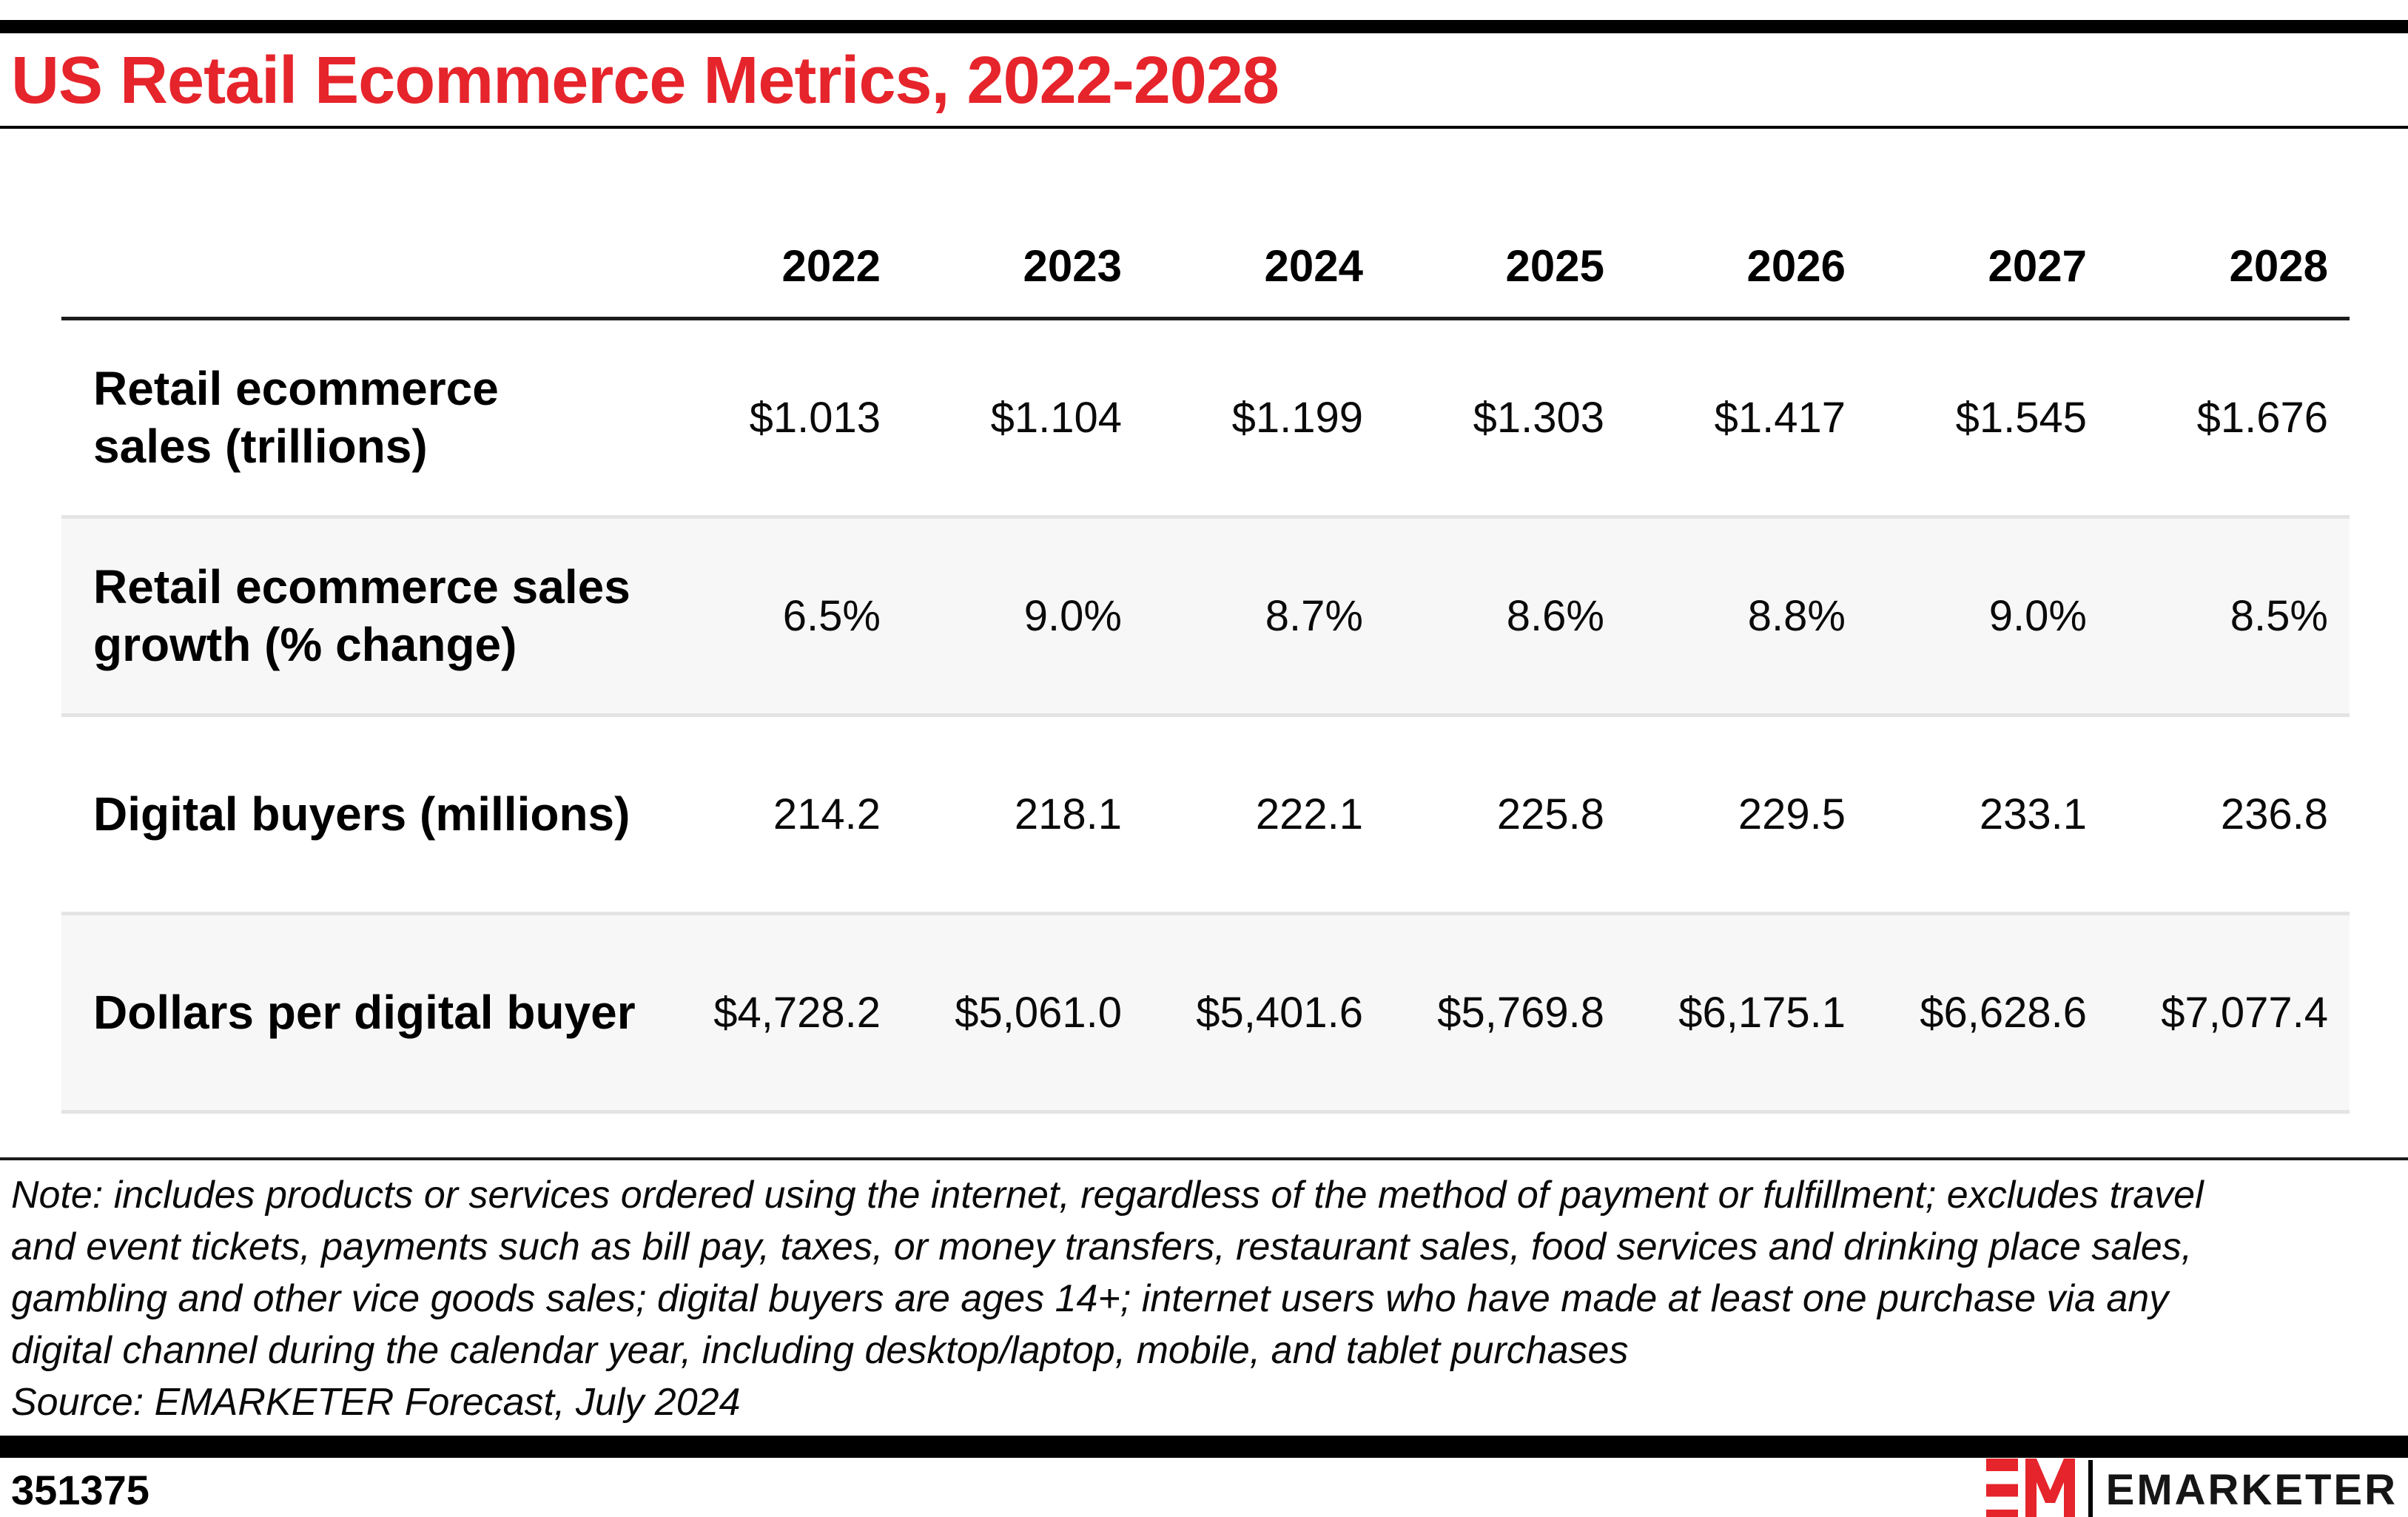 This screenshot has width=2408, height=1517. I want to click on cell-value: $6,628.6, so click(2004, 1012).